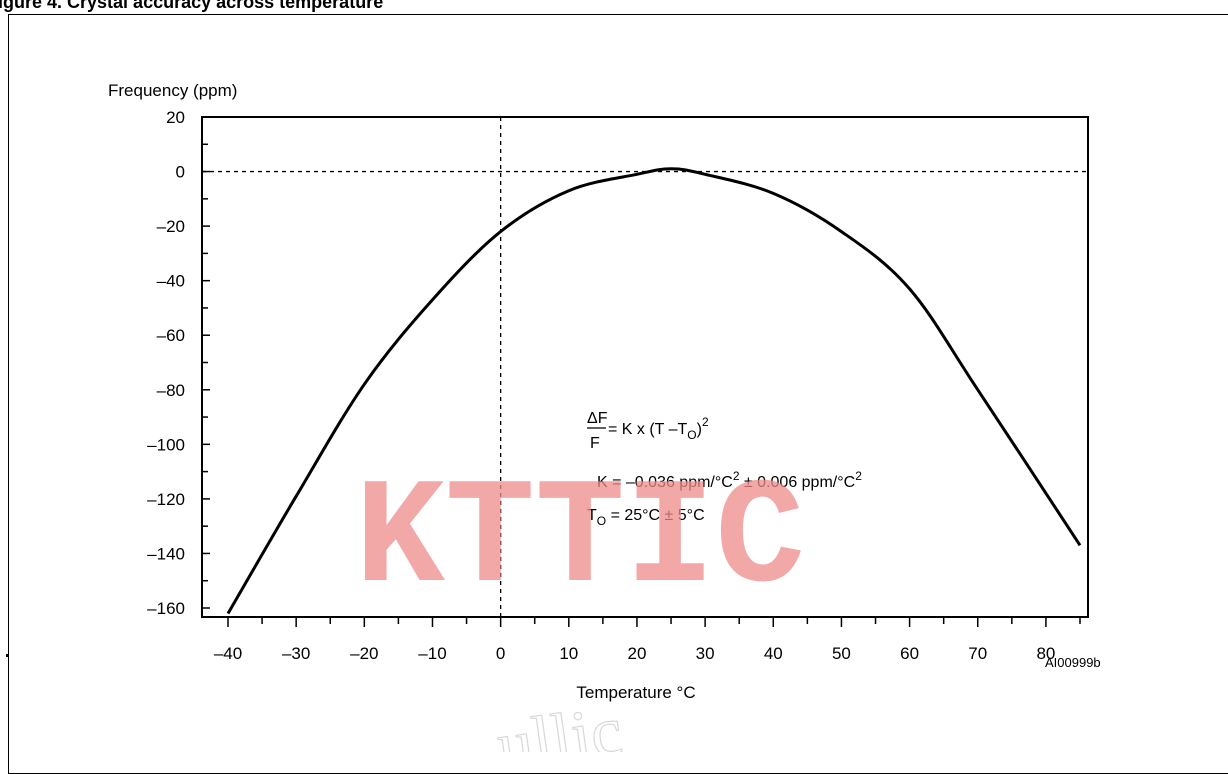 The image size is (1228, 774). Describe the element at coordinates (665, 482) in the screenshot. I see `k-line-a: K = –0.036 ppm/°C` at that location.